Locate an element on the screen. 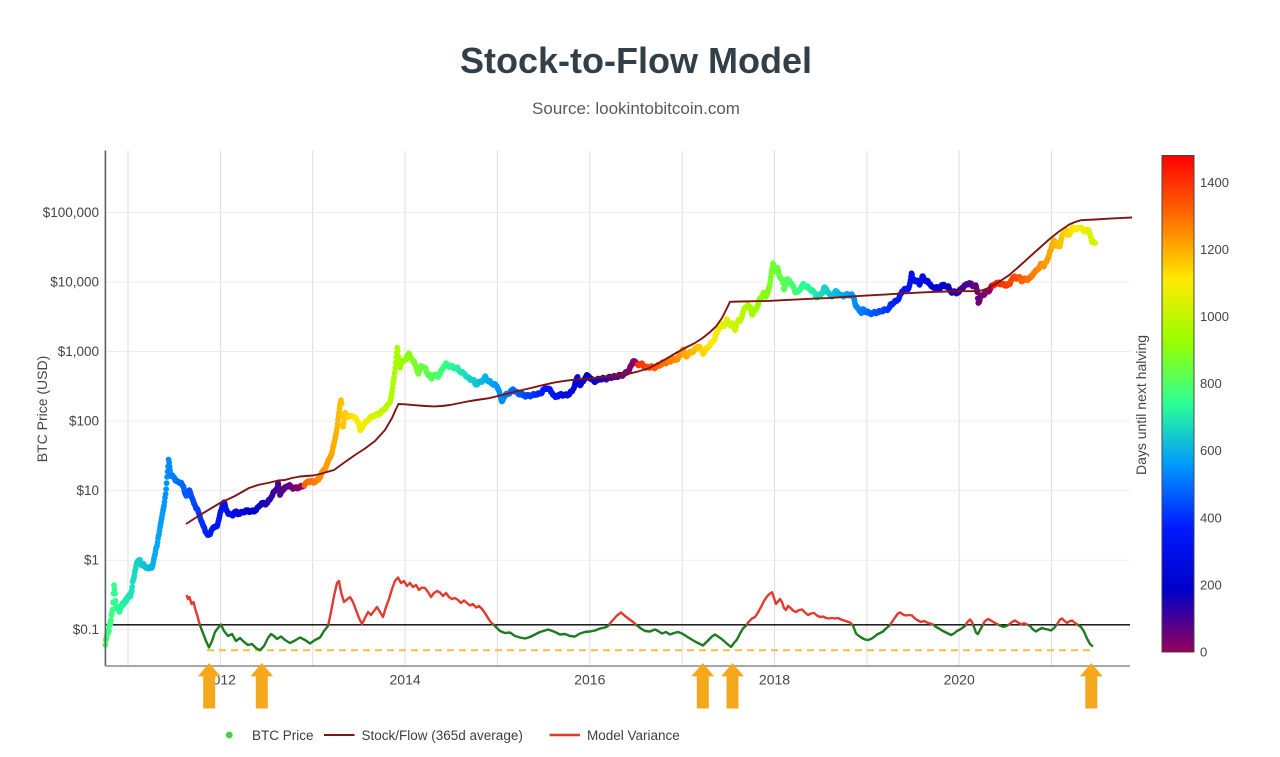 This screenshot has width=1280, height=757. svg-text: BTC Price (USD) is located at coordinates (42, 409).